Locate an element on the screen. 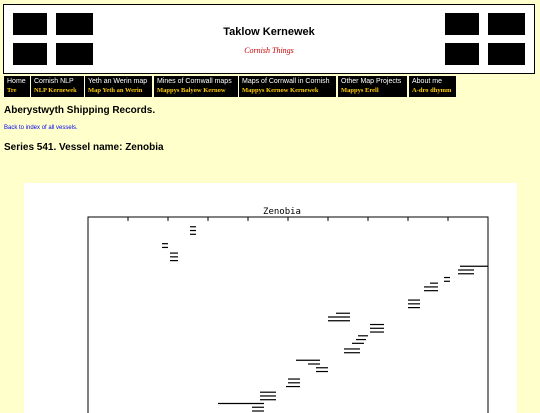  nav-item-about-me: About me A-dro dhymm is located at coordinates (432, 86).